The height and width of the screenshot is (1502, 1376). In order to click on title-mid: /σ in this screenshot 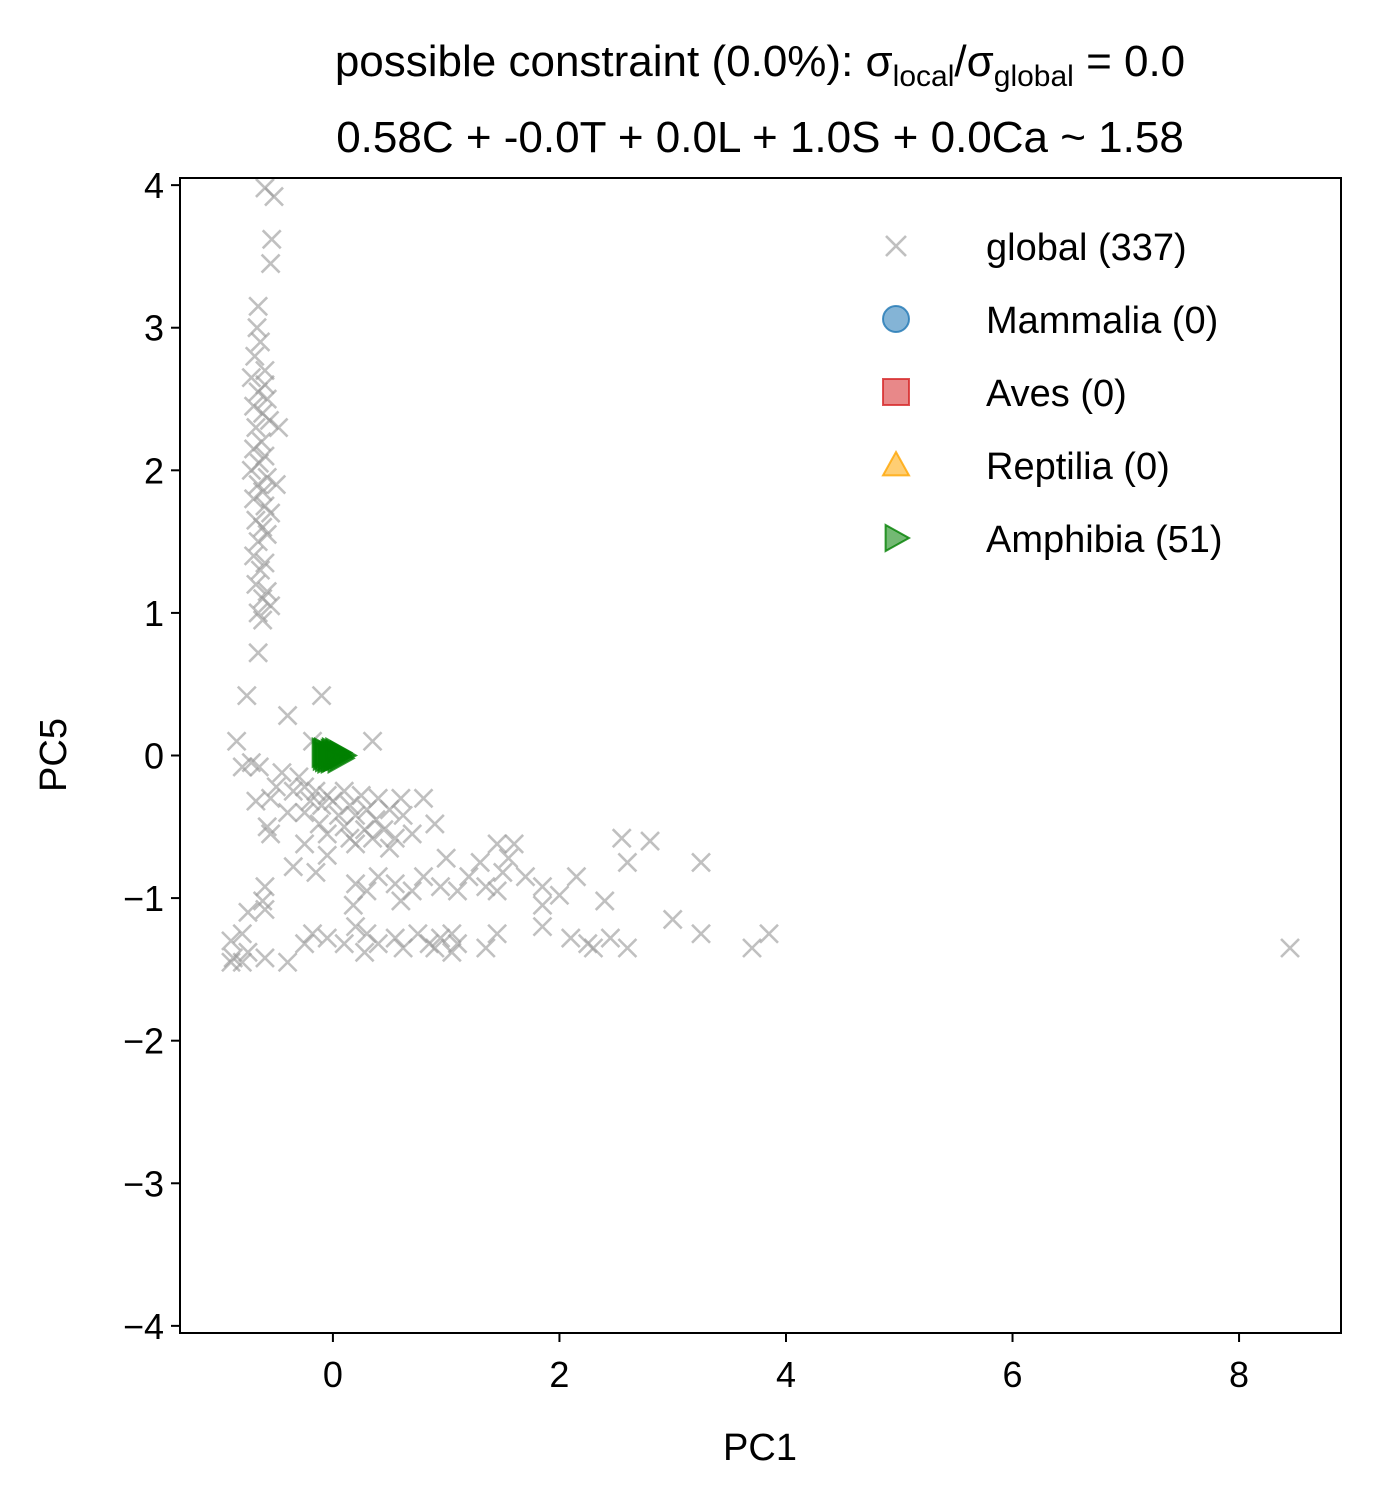, I will do `click(973, 61)`.